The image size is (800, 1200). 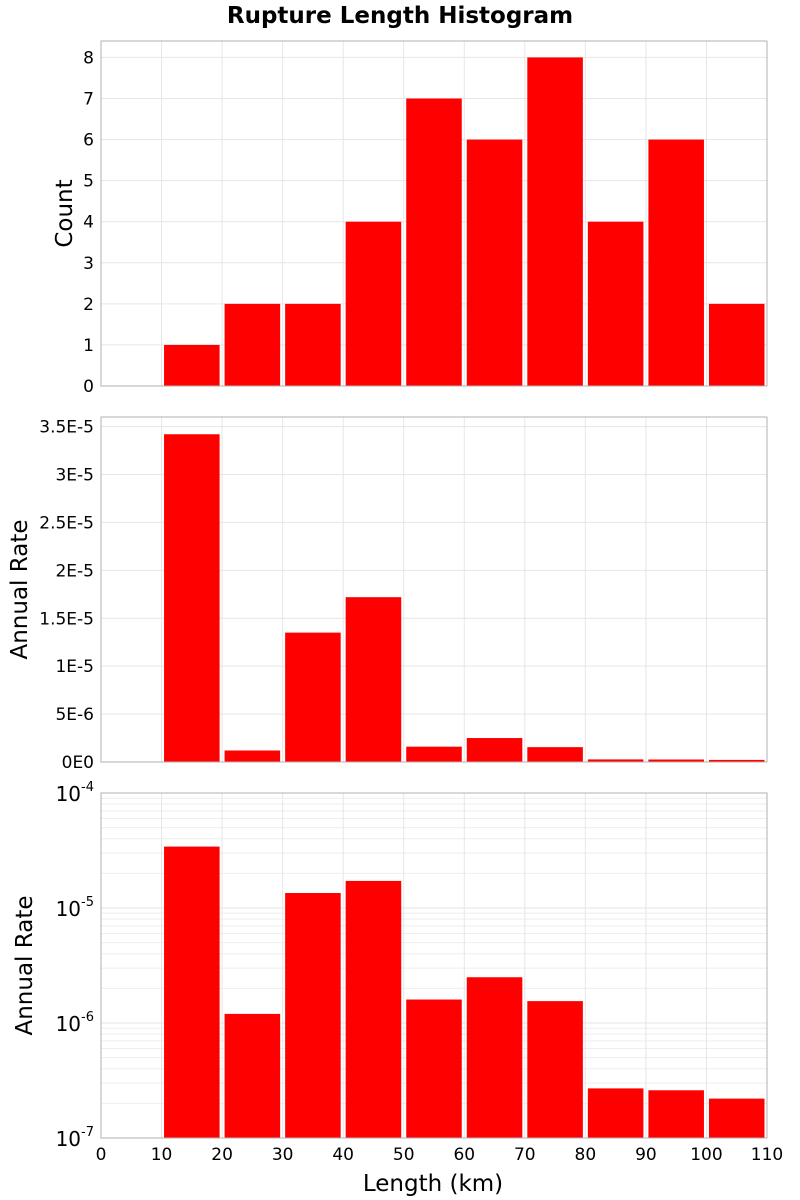 I want to click on x-tick-label: 20, so click(x=222, y=1155).